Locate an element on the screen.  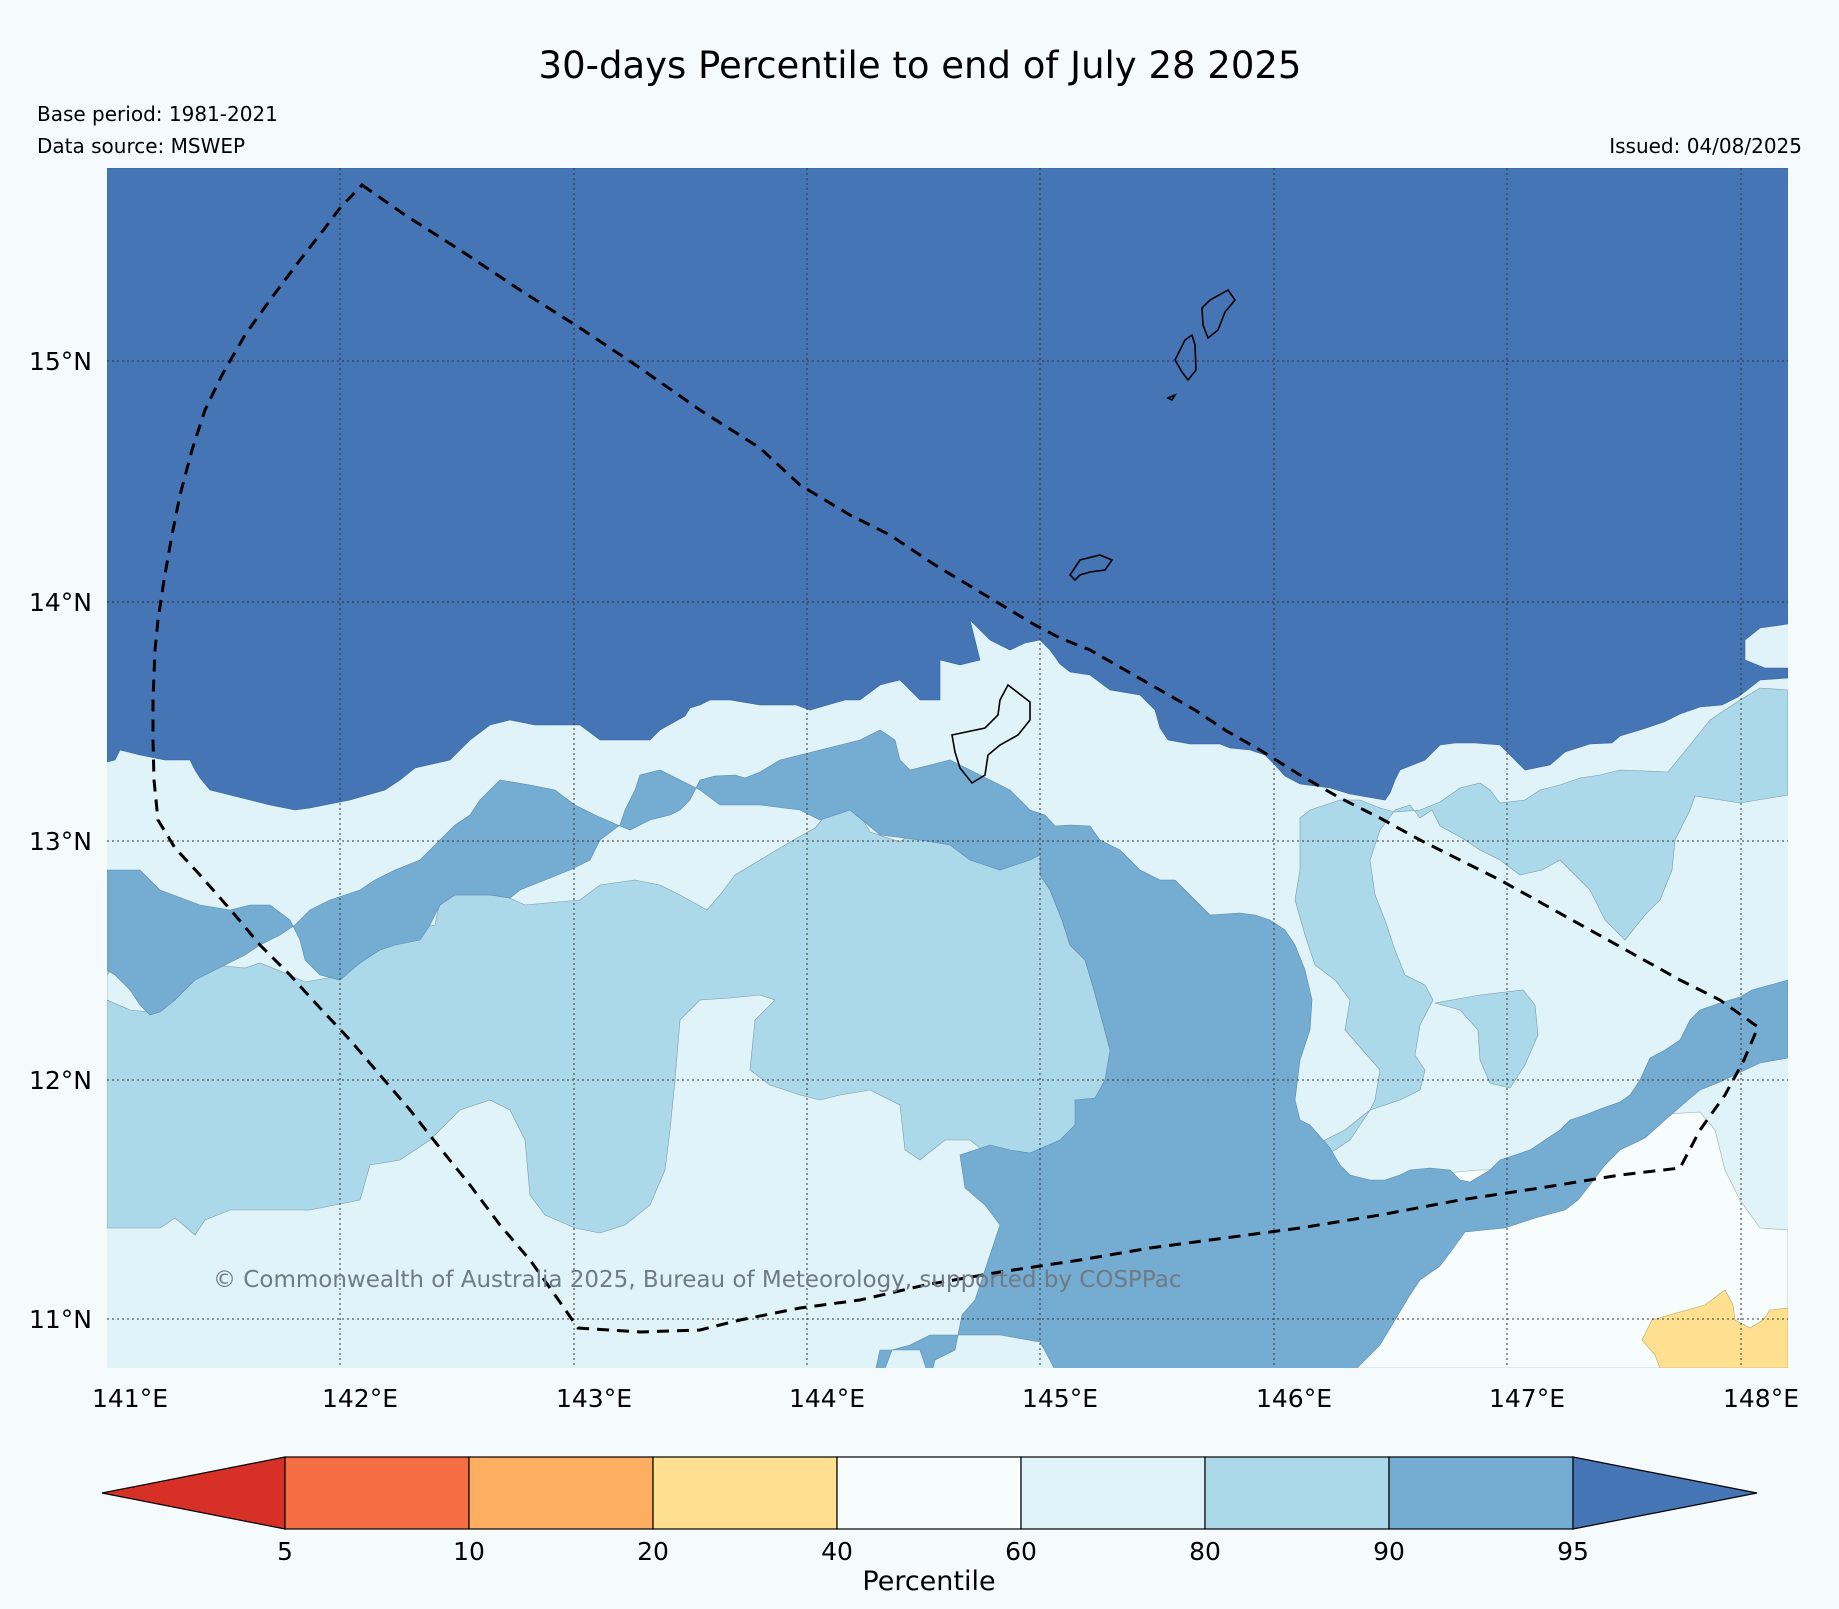
lat-label-14: 14°N is located at coordinates (60, 602).